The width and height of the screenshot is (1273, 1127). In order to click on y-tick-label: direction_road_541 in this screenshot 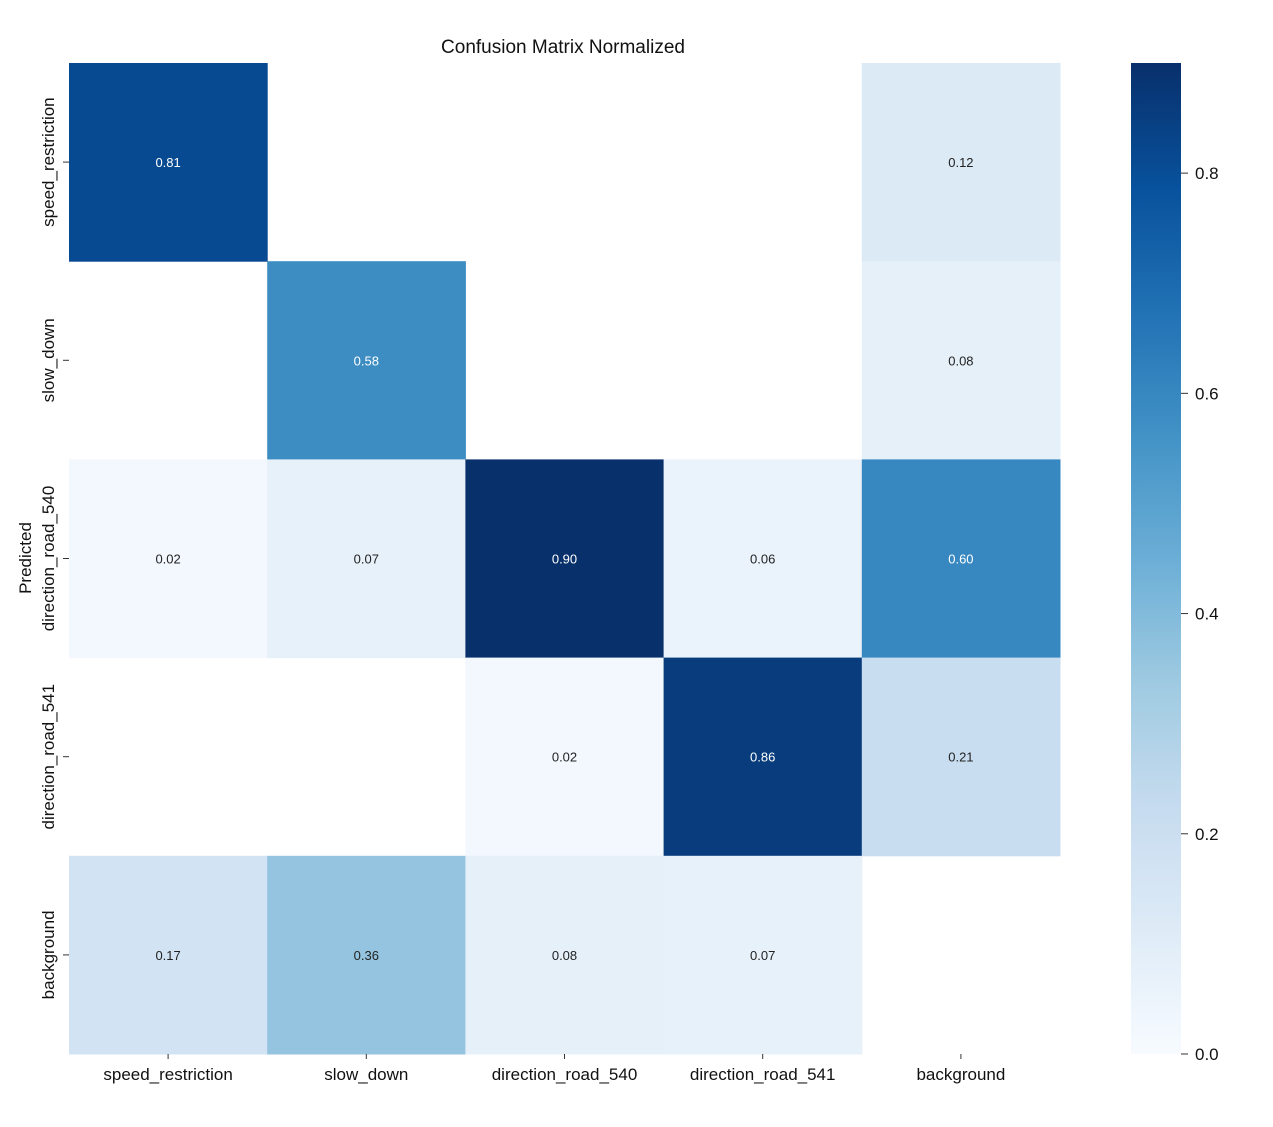, I will do `click(48, 757)`.